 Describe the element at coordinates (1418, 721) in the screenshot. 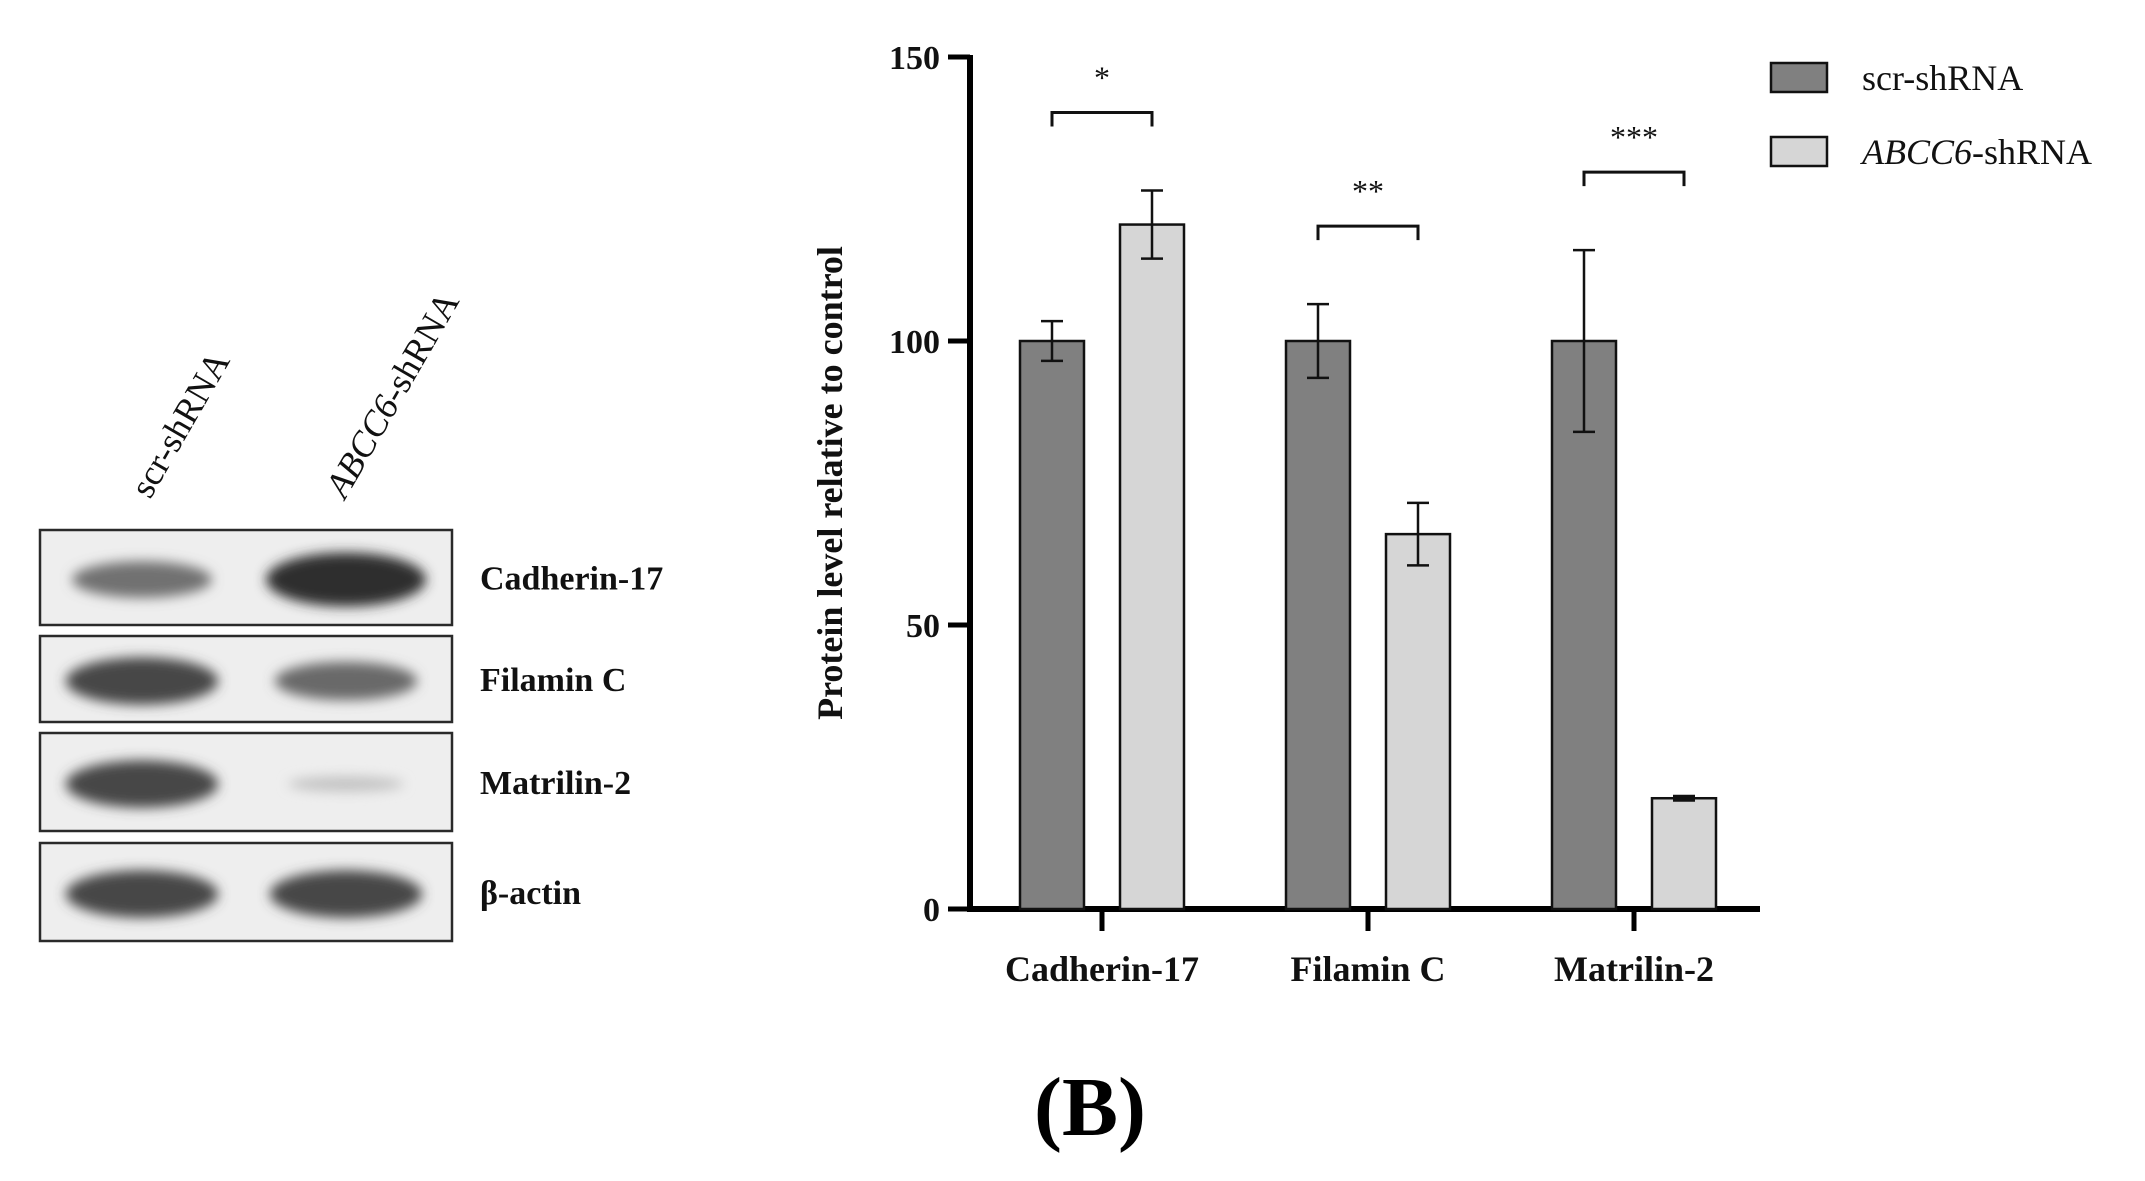

I see `bar-abcc6-shrna-filamin-c` at that location.